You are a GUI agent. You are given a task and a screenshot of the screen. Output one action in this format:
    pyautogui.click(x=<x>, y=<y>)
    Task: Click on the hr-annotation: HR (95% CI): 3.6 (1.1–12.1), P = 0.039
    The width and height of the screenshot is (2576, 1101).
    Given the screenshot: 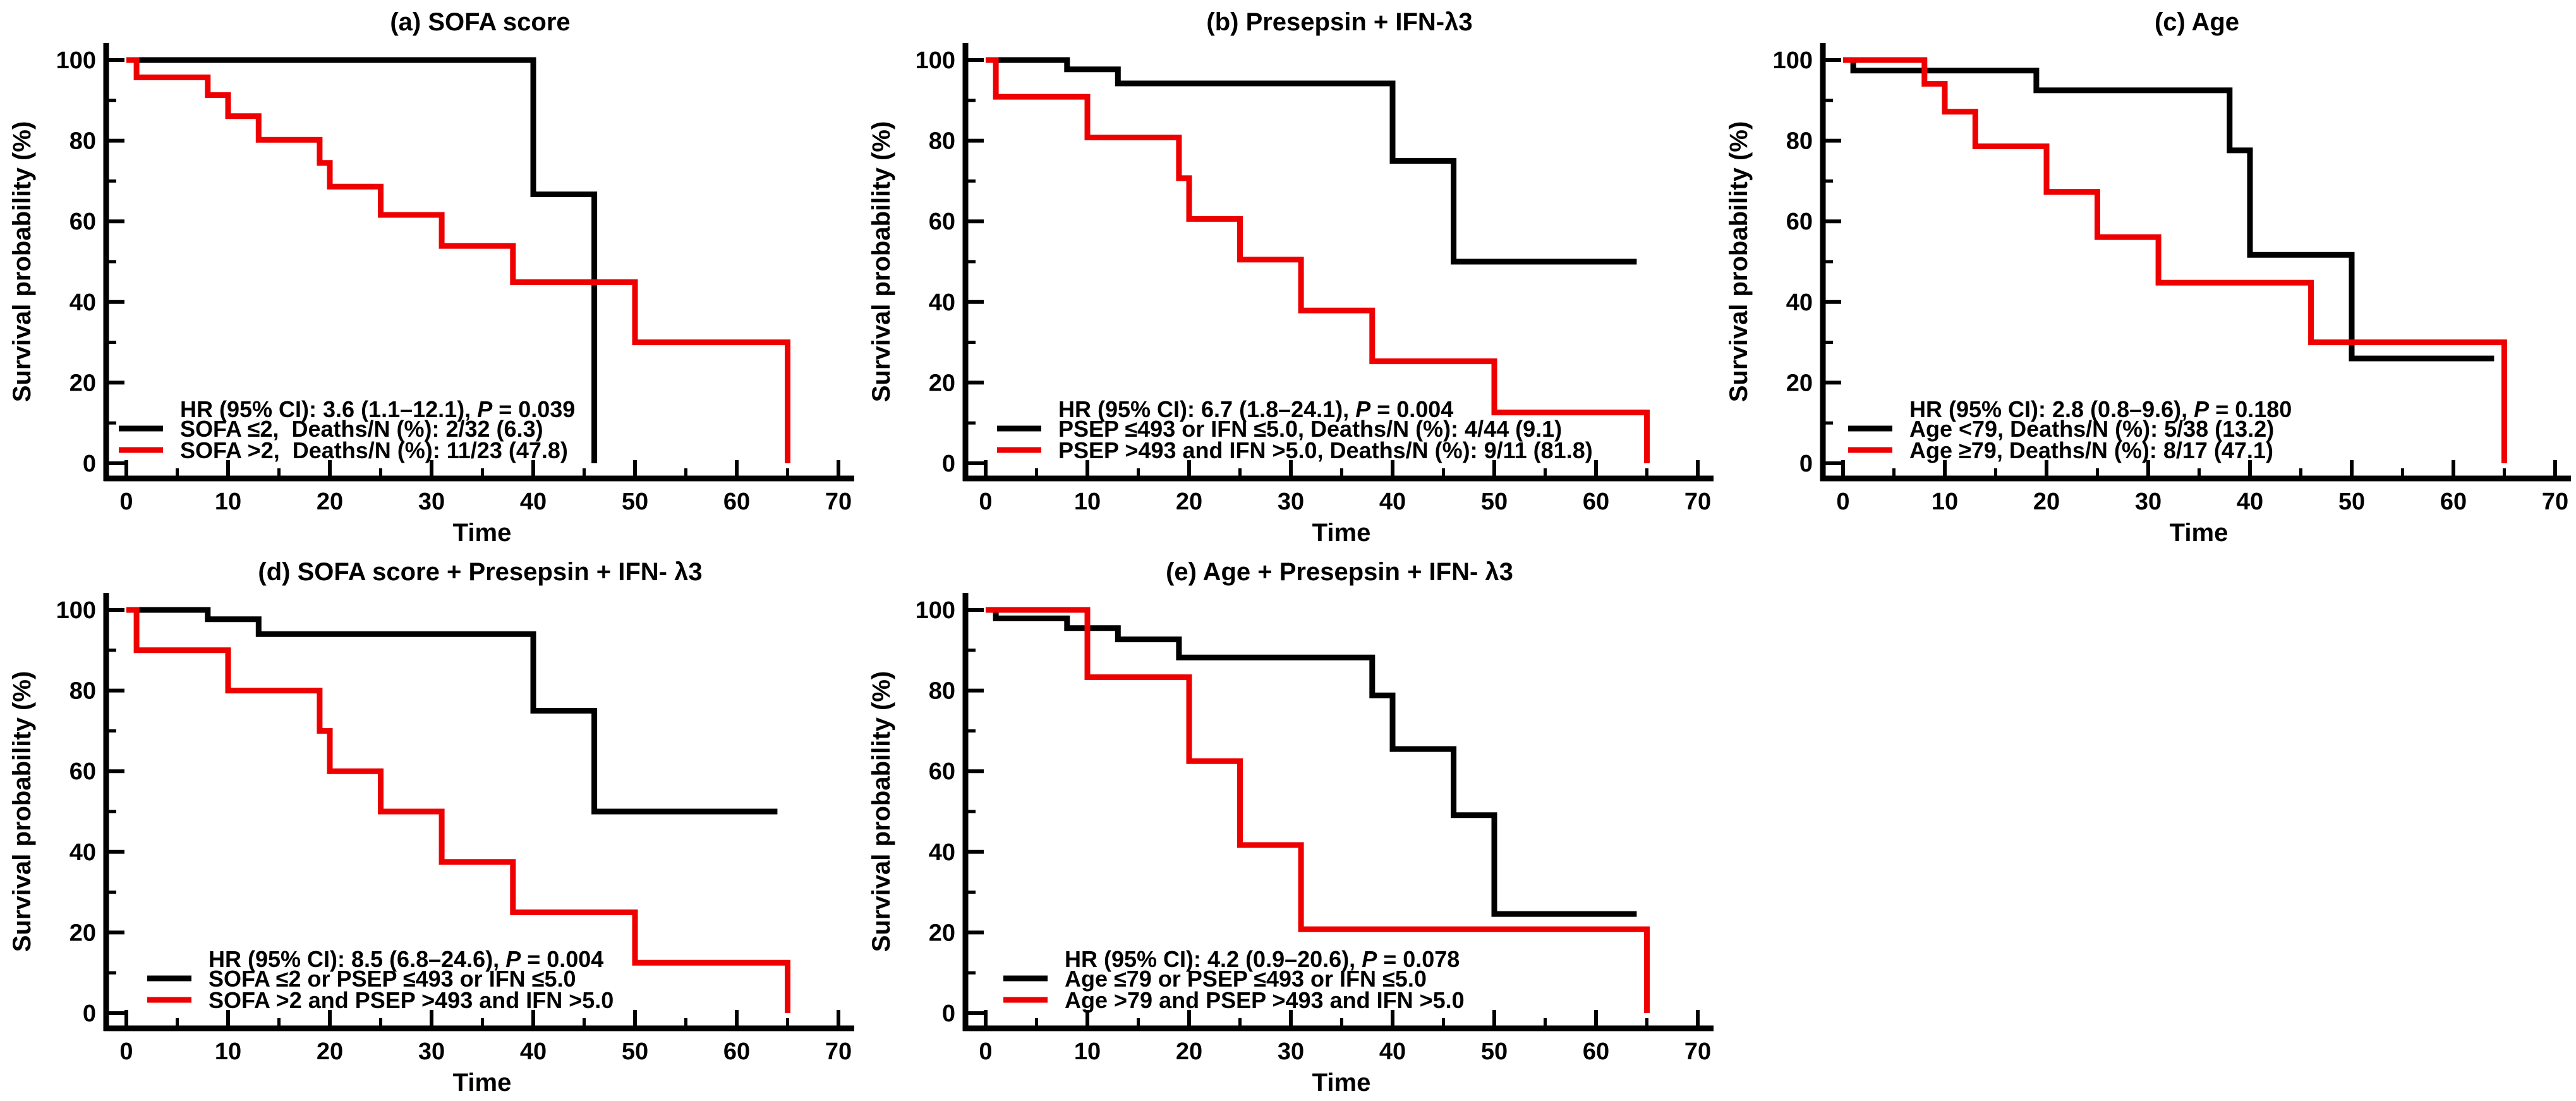 What is the action you would take?
    pyautogui.click(x=377, y=409)
    